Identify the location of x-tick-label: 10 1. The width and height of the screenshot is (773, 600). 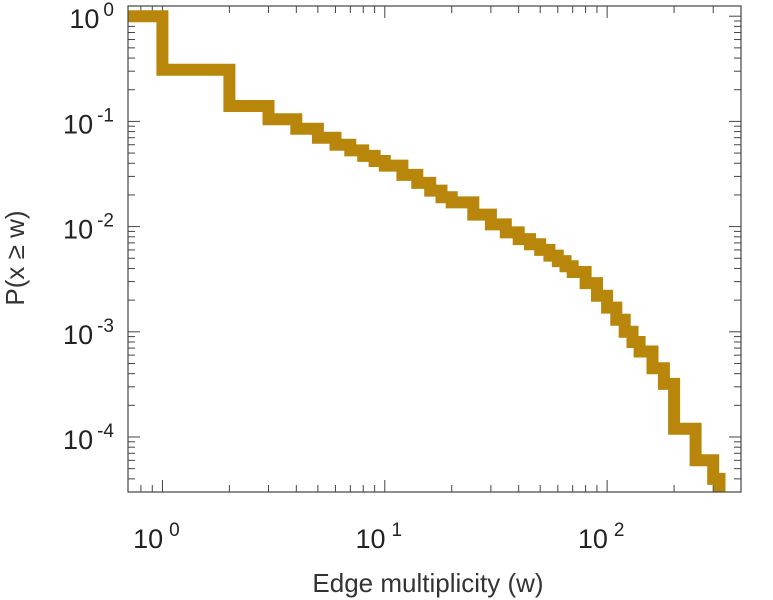
(378, 537).